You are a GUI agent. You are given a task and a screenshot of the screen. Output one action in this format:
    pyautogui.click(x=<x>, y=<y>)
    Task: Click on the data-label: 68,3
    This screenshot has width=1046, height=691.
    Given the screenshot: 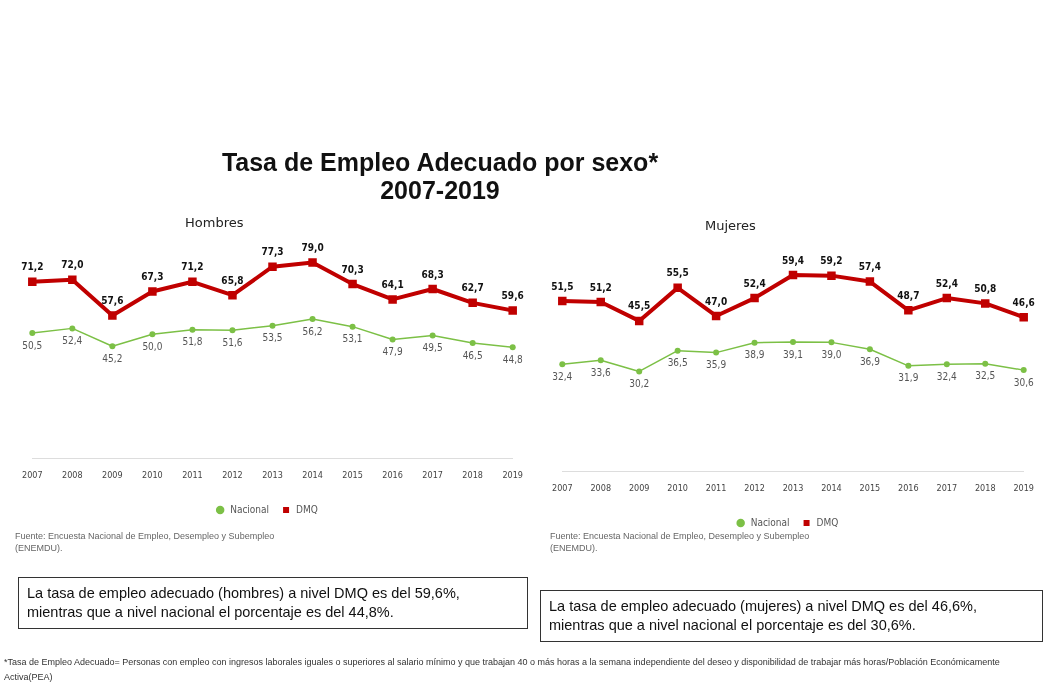 What is the action you would take?
    pyautogui.click(x=432, y=274)
    